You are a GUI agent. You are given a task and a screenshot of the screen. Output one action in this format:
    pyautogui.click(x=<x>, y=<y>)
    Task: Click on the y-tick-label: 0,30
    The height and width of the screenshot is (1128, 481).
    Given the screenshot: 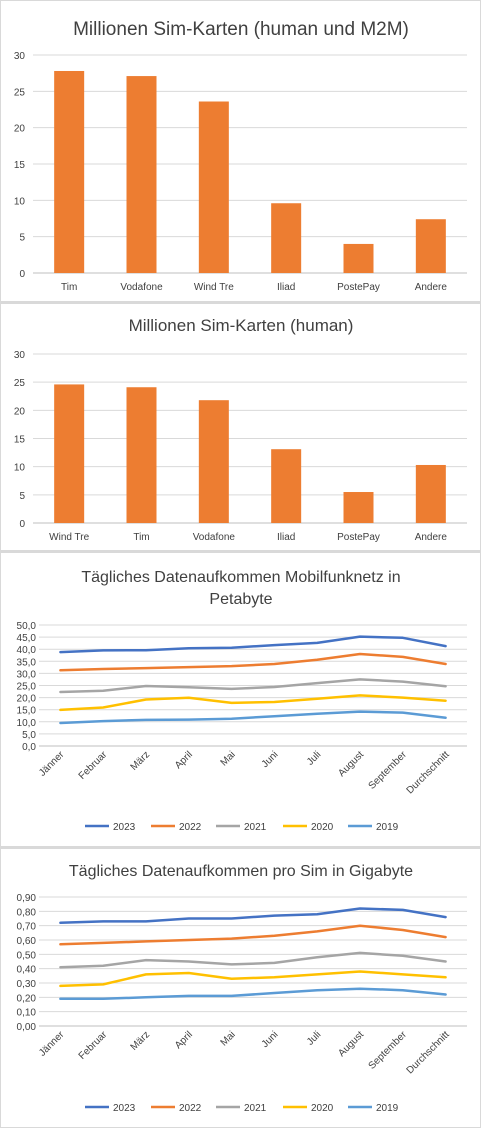 What is the action you would take?
    pyautogui.click(x=27, y=984)
    